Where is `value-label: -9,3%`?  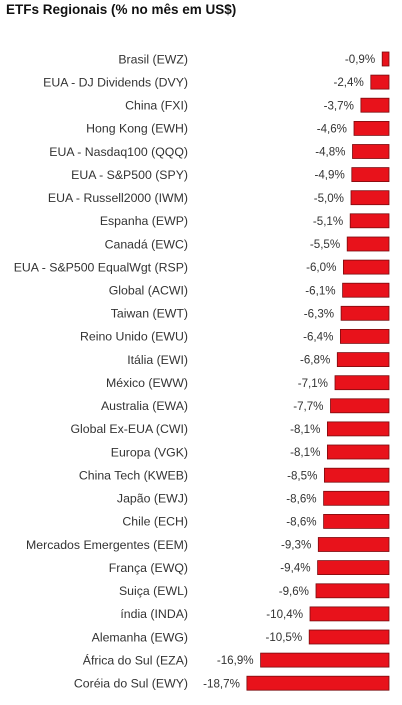 value-label: -9,3% is located at coordinates (296, 545).